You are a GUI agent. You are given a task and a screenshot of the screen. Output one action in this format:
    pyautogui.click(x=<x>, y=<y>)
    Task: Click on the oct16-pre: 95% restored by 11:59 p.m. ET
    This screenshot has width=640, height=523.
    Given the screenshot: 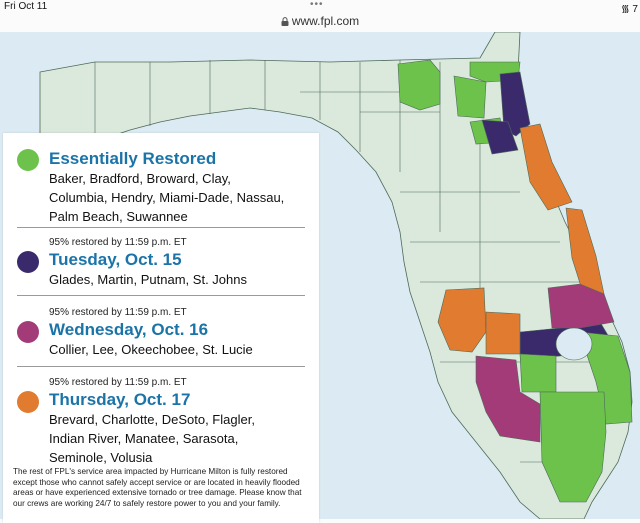 What is the action you would take?
    pyautogui.click(x=118, y=312)
    